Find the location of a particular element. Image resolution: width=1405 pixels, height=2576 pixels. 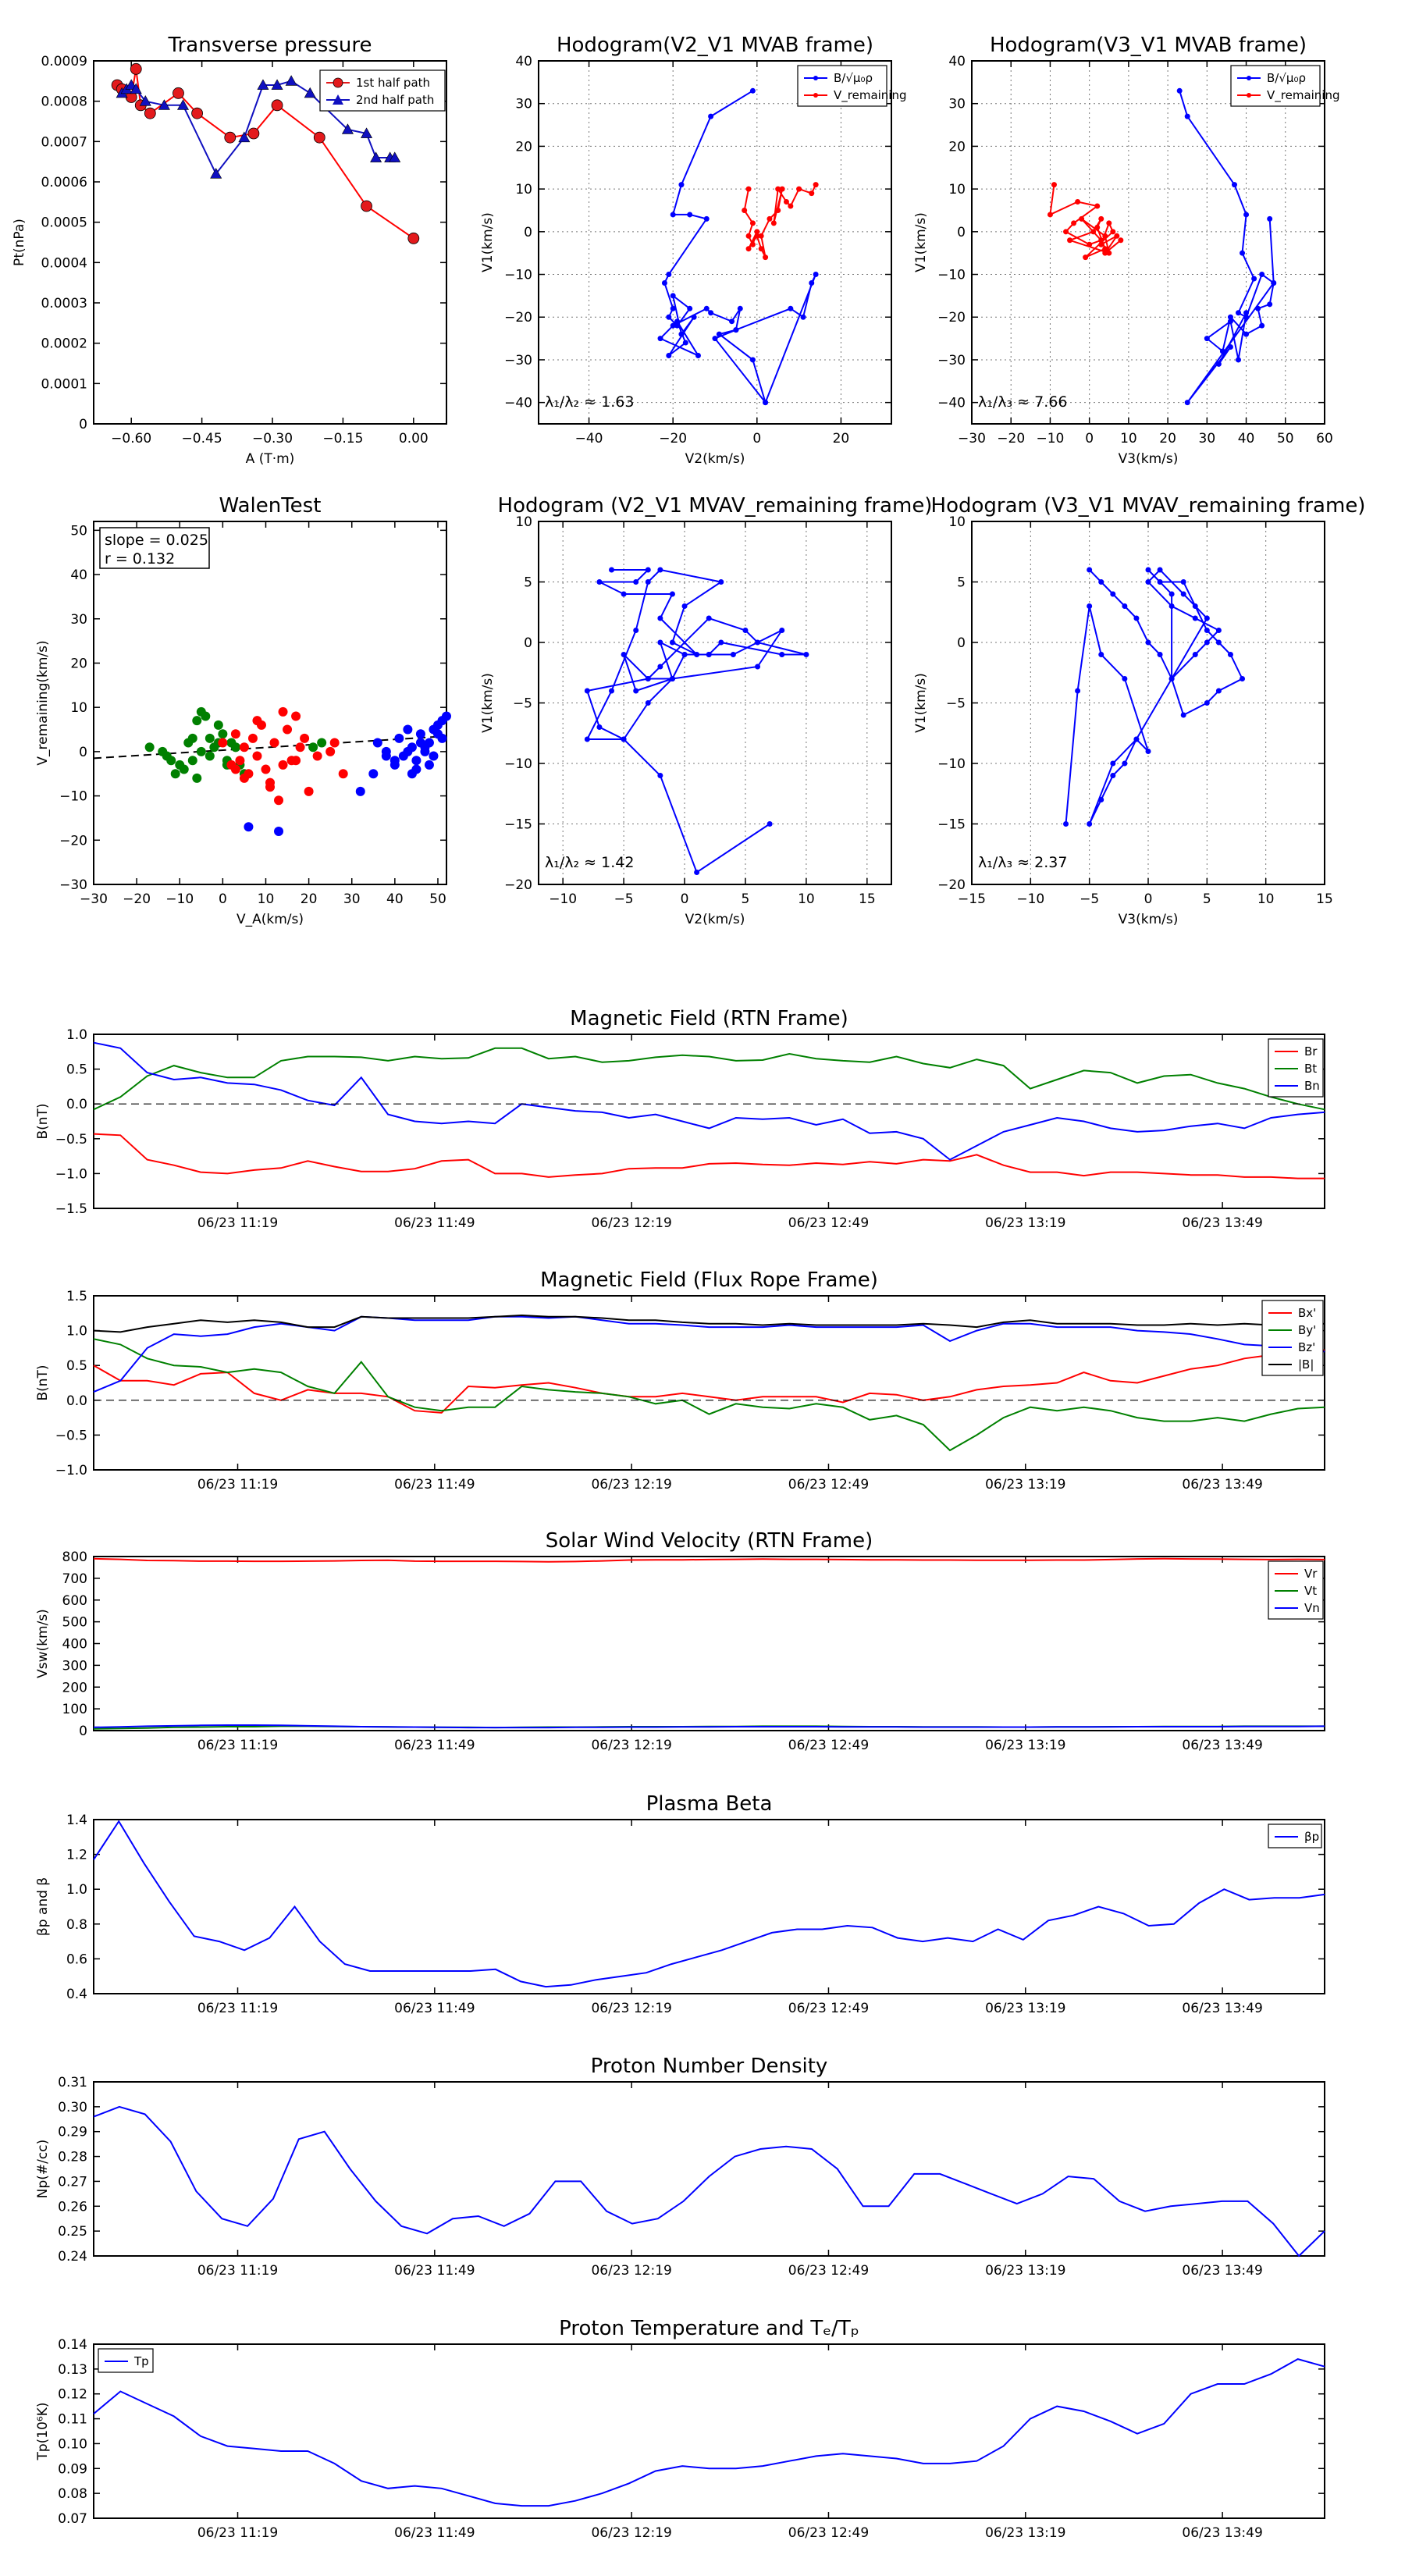

x-tick-label: 15 is located at coordinates (868, 899).